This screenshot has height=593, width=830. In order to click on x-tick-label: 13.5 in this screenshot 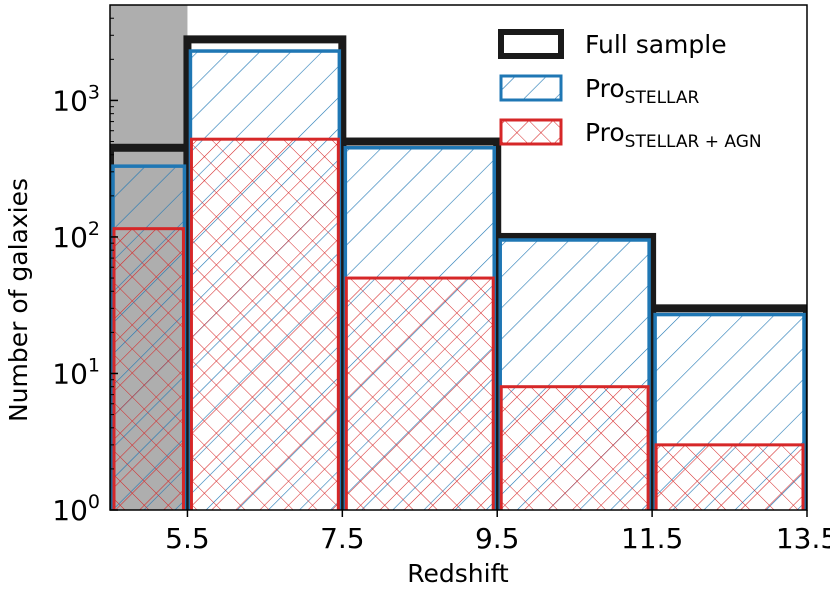, I will do `click(803, 538)`.